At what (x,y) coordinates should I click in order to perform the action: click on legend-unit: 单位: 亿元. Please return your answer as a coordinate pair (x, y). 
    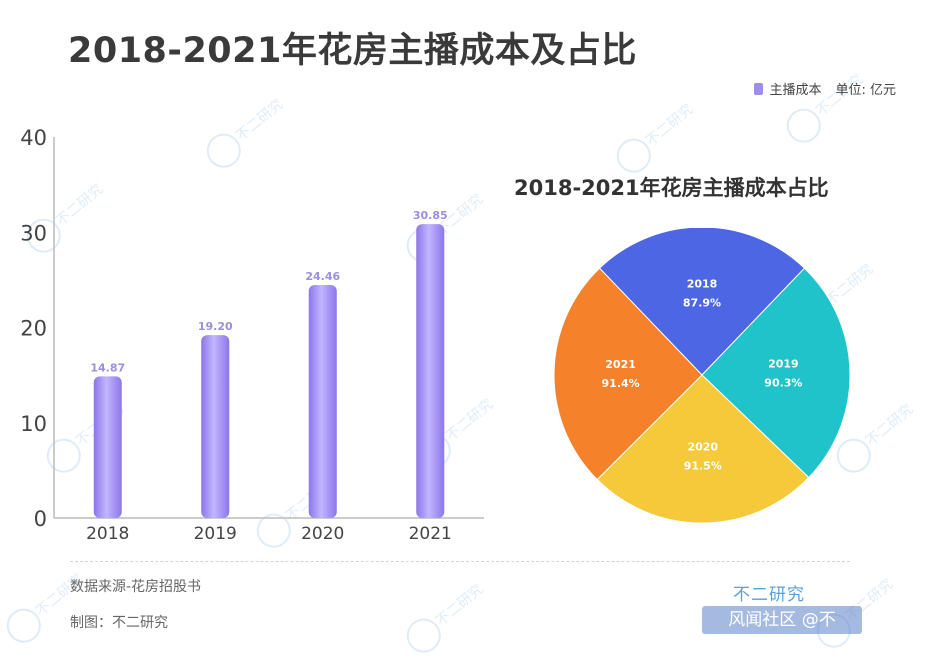
    Looking at the image, I should click on (865, 90).